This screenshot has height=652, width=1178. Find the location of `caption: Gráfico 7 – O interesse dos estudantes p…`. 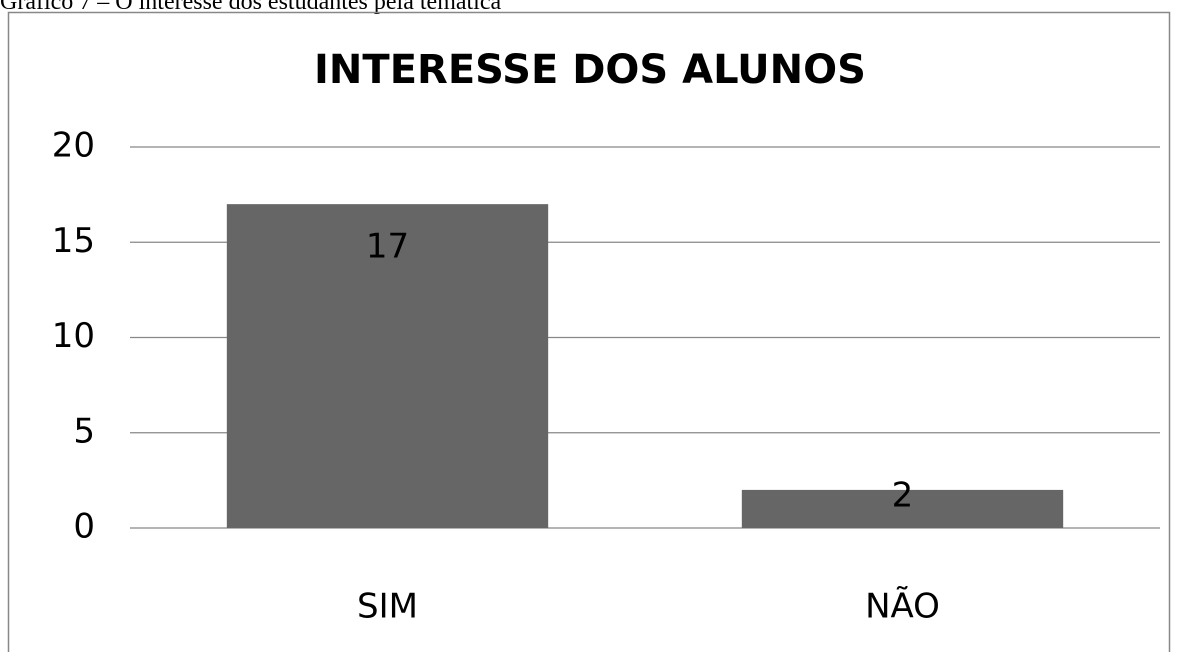

caption: Gráfico 7 – O interesse dos estudantes p… is located at coordinates (251, 7).